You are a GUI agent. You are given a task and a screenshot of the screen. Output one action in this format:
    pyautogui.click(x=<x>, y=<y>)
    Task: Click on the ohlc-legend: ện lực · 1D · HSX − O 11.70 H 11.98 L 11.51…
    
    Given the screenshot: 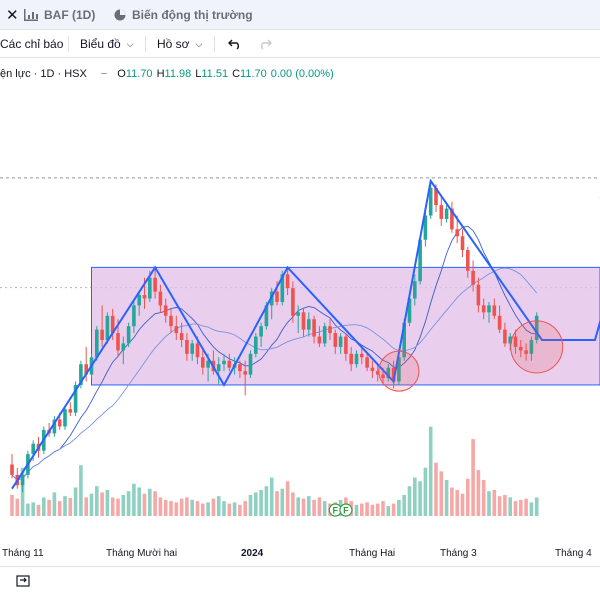 What is the action you would take?
    pyautogui.click(x=169, y=74)
    